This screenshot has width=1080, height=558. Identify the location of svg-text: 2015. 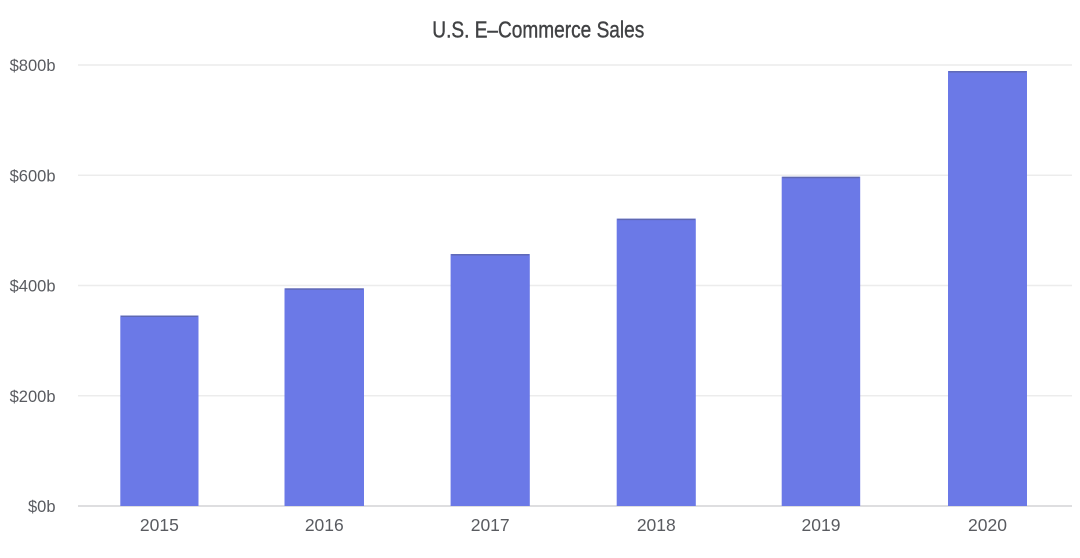
(159, 525).